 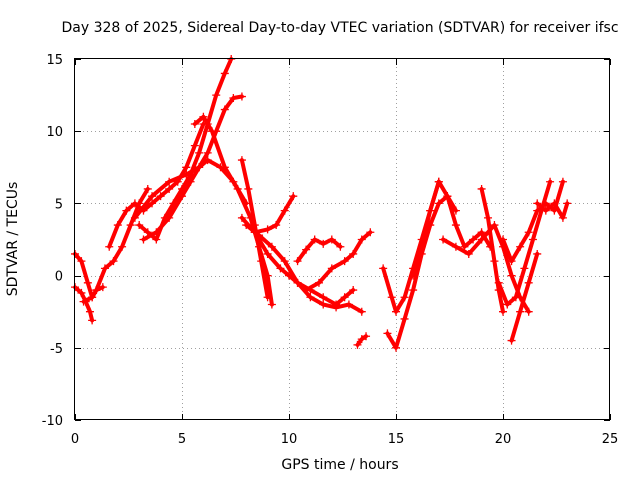 I want to click on x-tick-label: 20, so click(x=503, y=439).